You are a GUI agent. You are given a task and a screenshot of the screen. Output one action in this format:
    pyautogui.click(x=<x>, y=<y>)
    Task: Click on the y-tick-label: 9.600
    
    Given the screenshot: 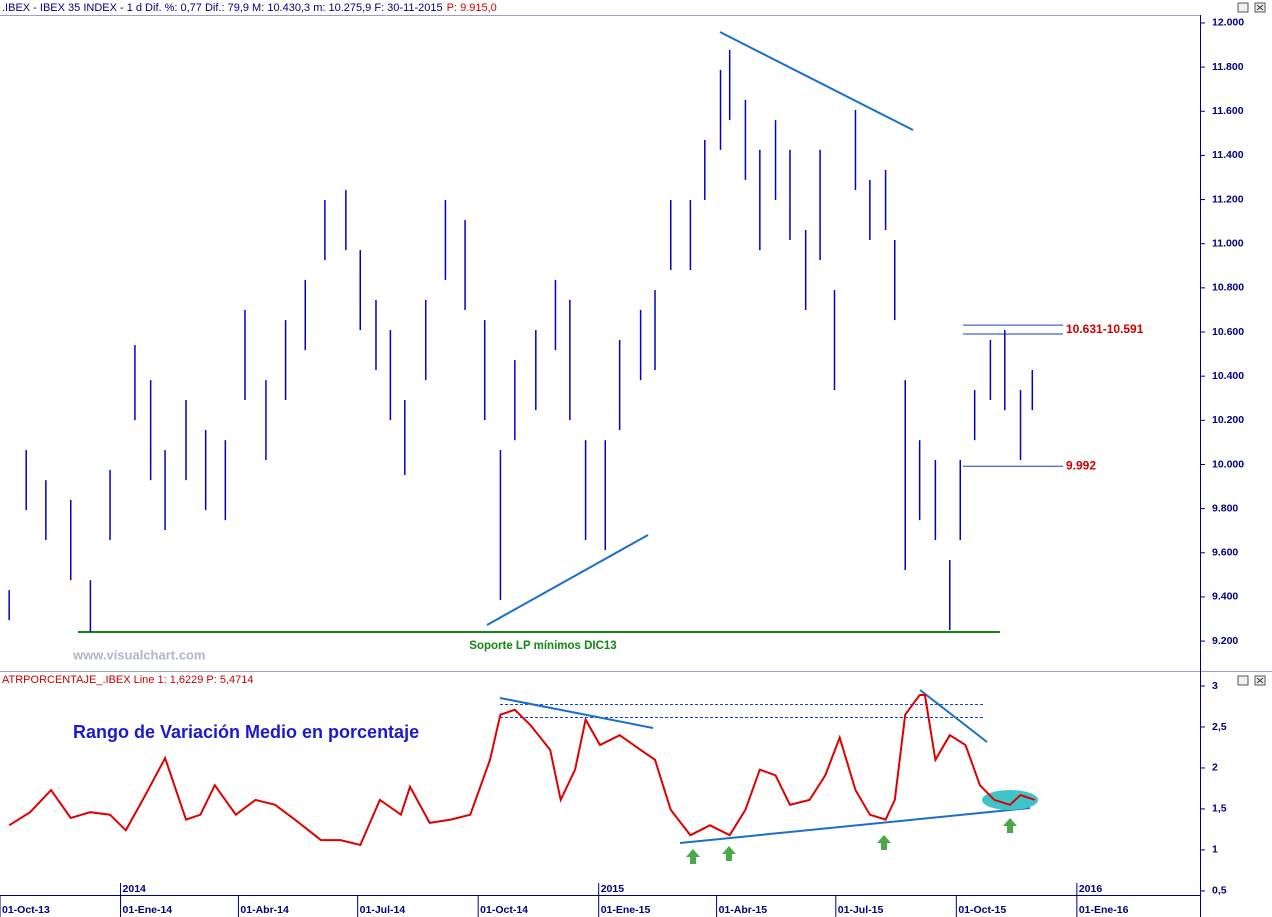 What is the action you would take?
    pyautogui.click(x=1225, y=553)
    